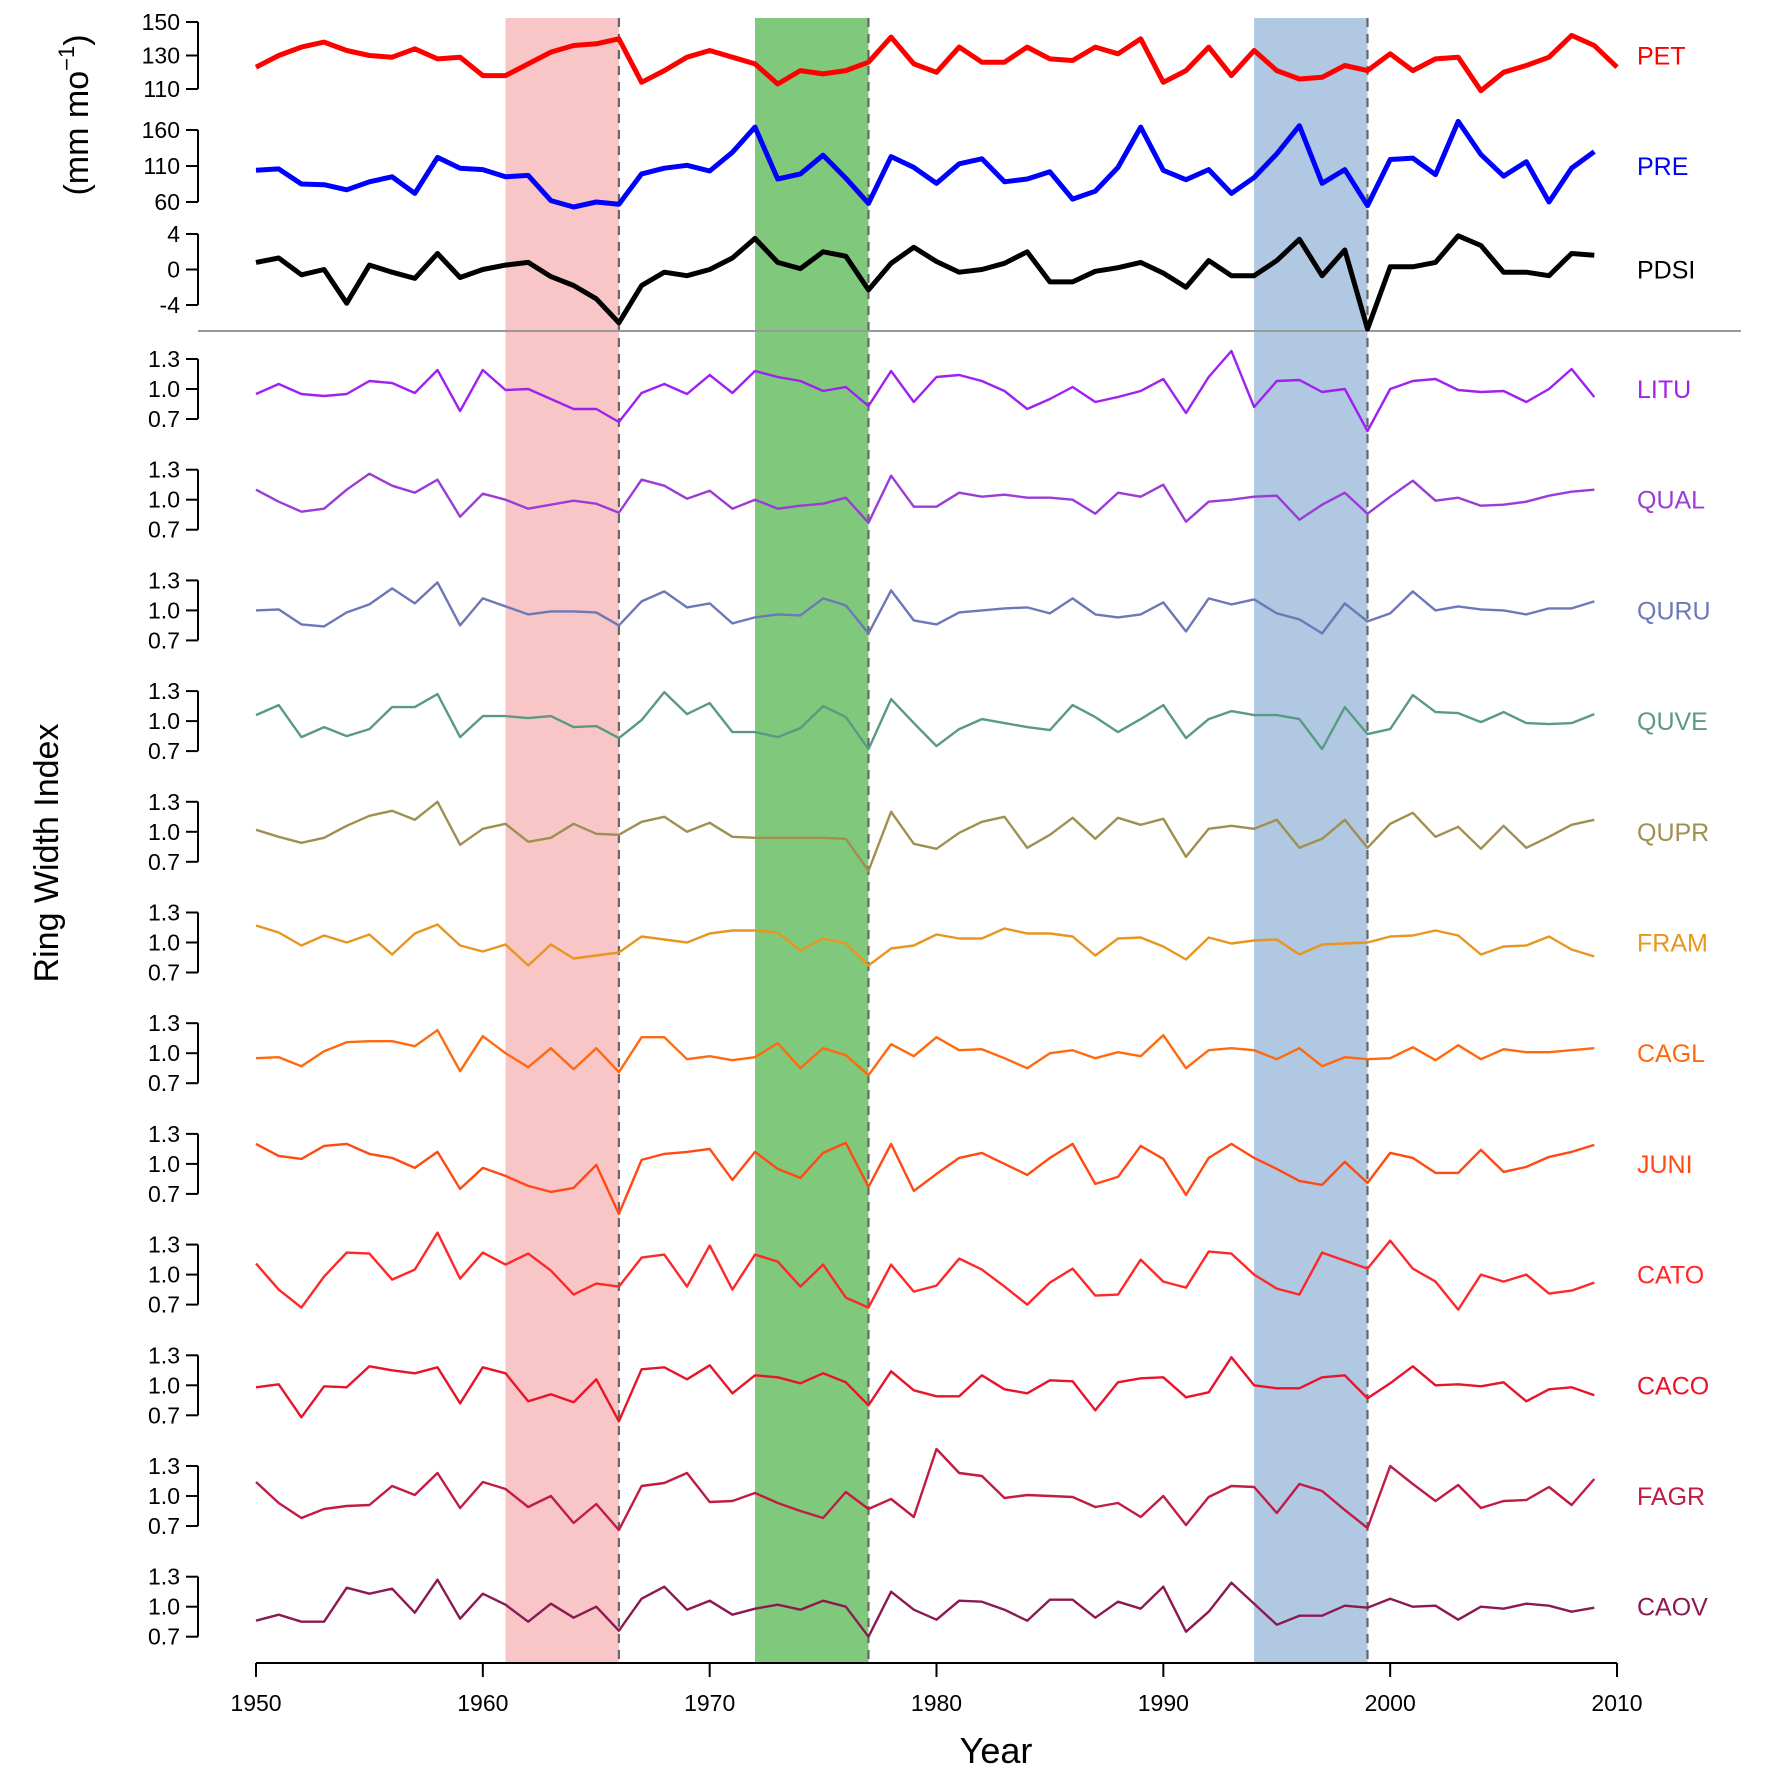  I want to click on cagl-y-tick-label: 0.7, so click(164, 1083).